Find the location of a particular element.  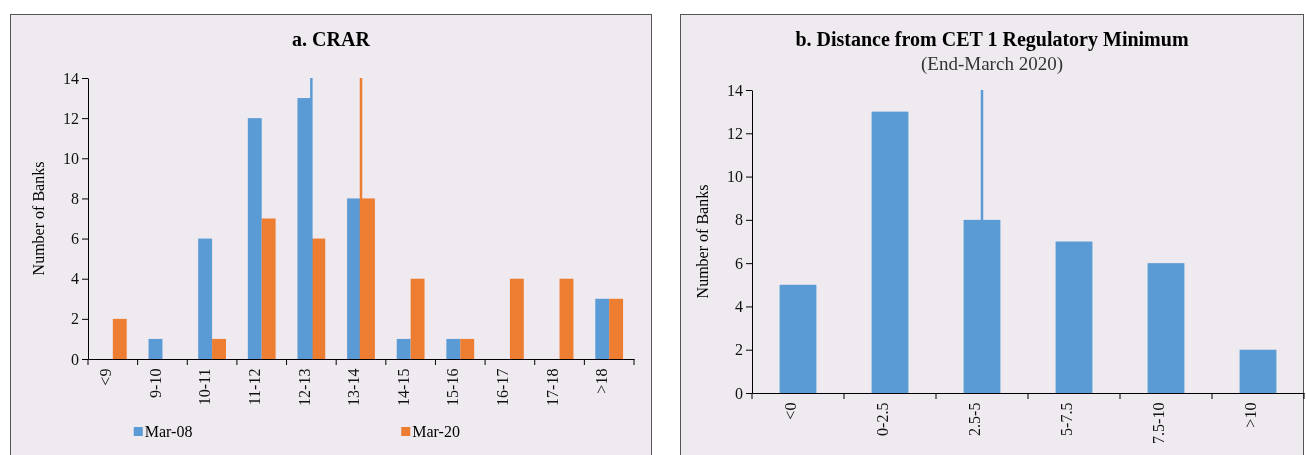

chart-title: b. Distance from CET 1 Regulatory Minimum is located at coordinates (992, 39).